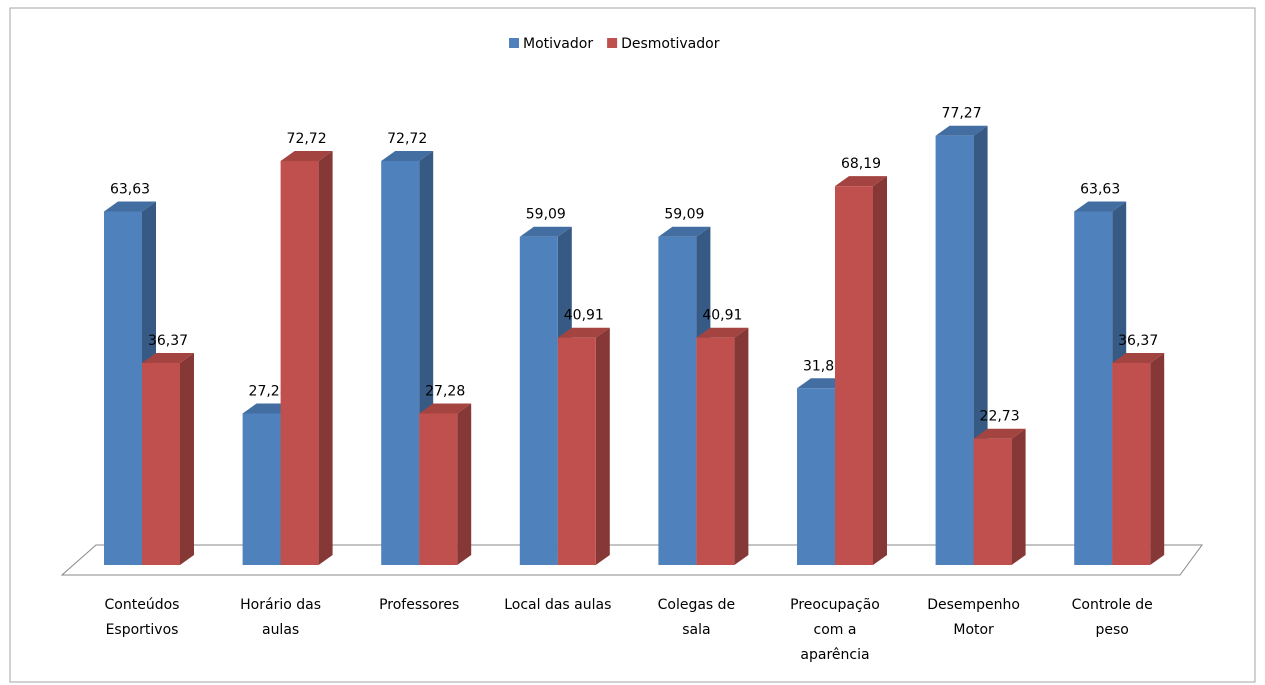 Image resolution: width=1265 pixels, height=685 pixels. What do you see at coordinates (670, 44) in the screenshot?
I see `legend-label: Desmotivador` at bounding box center [670, 44].